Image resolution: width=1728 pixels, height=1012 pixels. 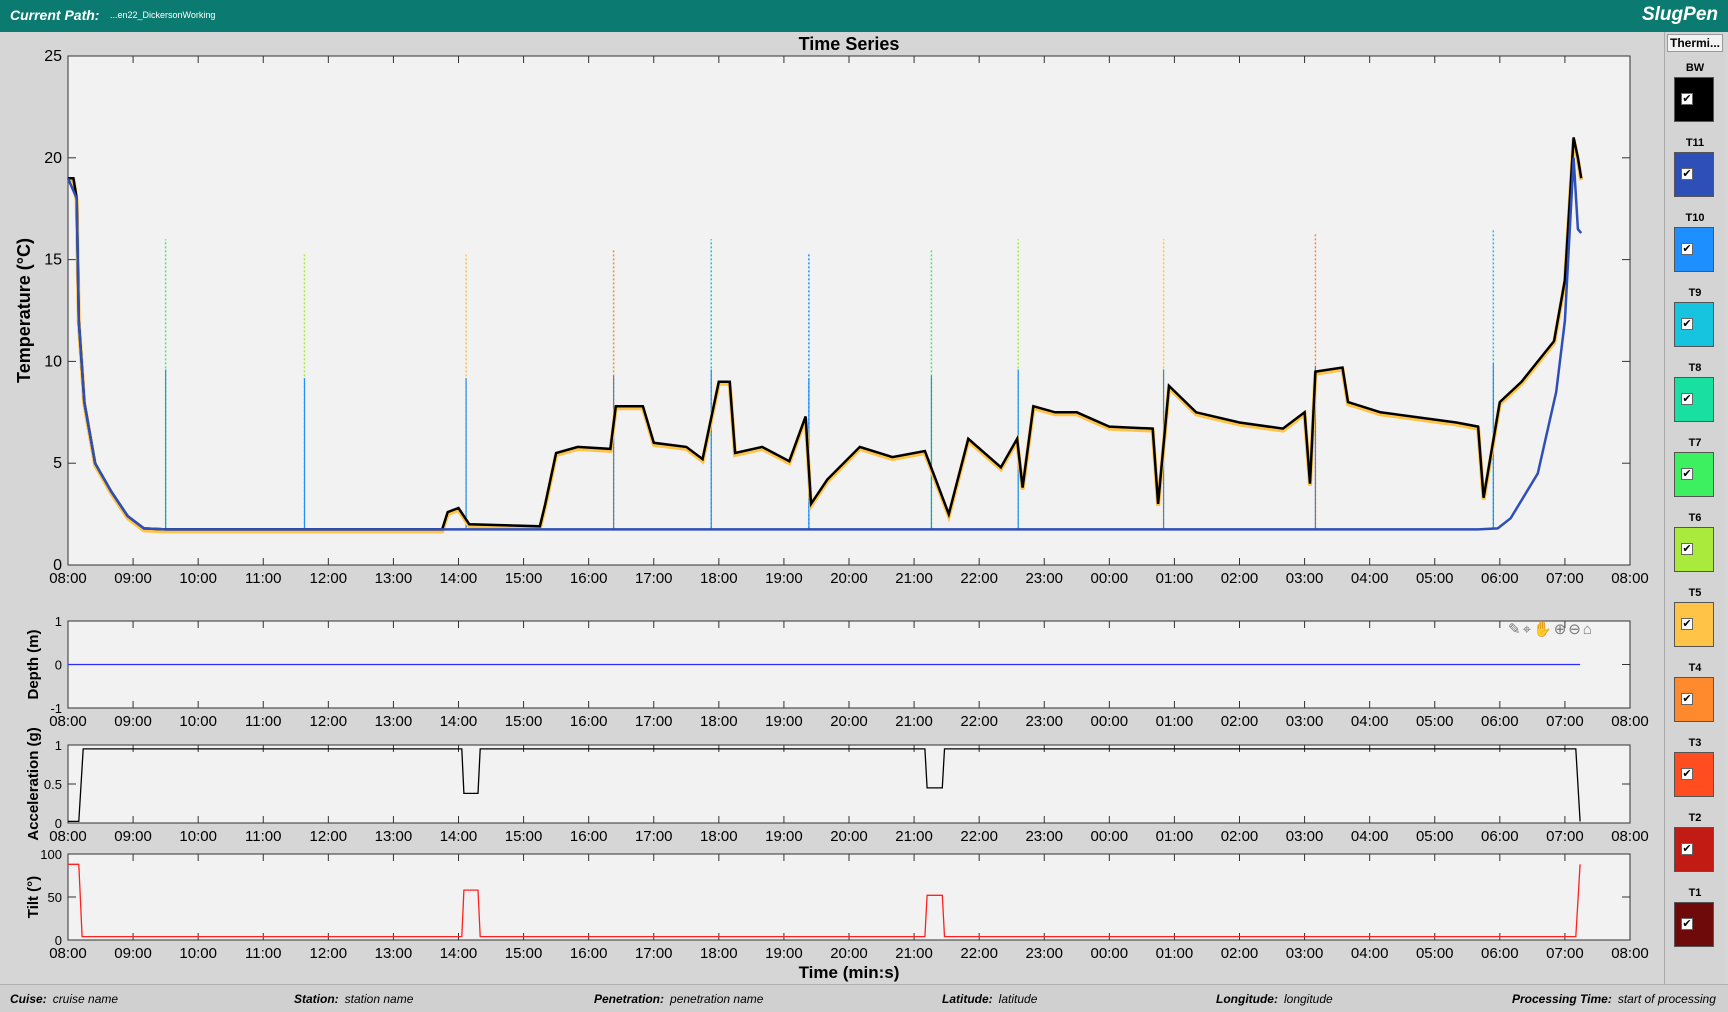 What do you see at coordinates (58, 621) in the screenshot?
I see `y-tick-label-1-2: 1` at bounding box center [58, 621].